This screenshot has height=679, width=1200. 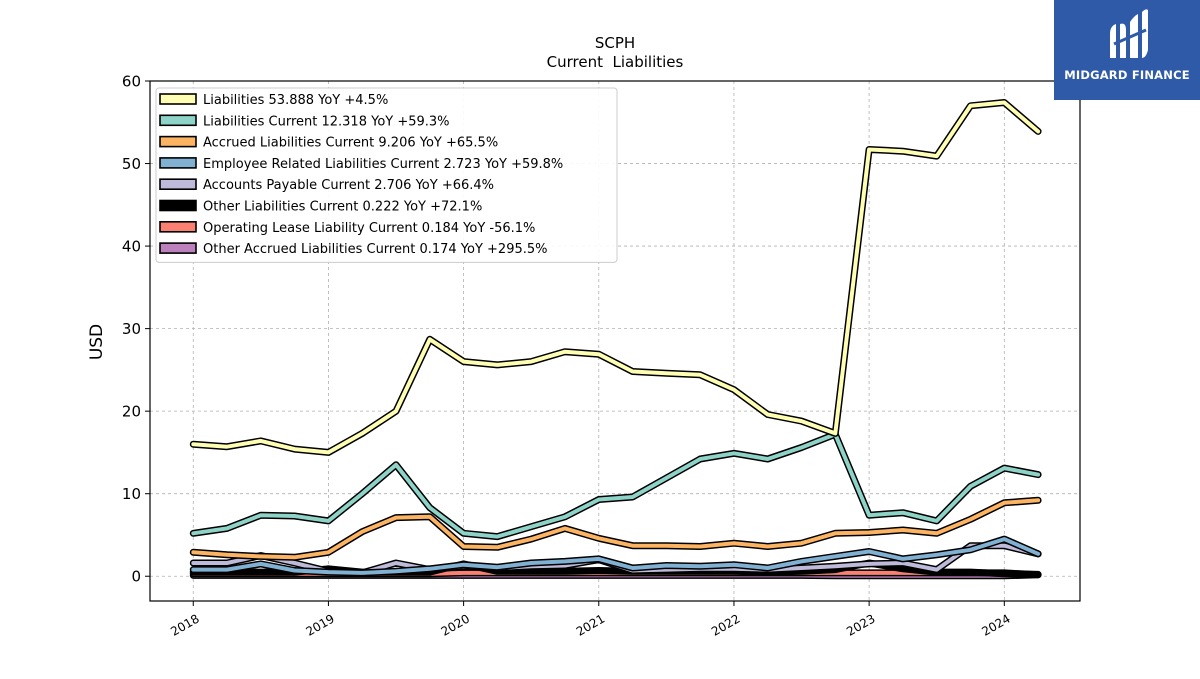 I want to click on x-tick-label: 2023, so click(x=860, y=624).